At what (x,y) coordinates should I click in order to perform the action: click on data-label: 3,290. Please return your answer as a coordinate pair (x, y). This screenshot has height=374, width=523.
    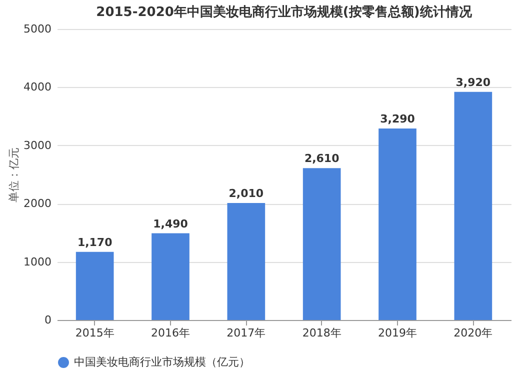
    Looking at the image, I should click on (398, 119).